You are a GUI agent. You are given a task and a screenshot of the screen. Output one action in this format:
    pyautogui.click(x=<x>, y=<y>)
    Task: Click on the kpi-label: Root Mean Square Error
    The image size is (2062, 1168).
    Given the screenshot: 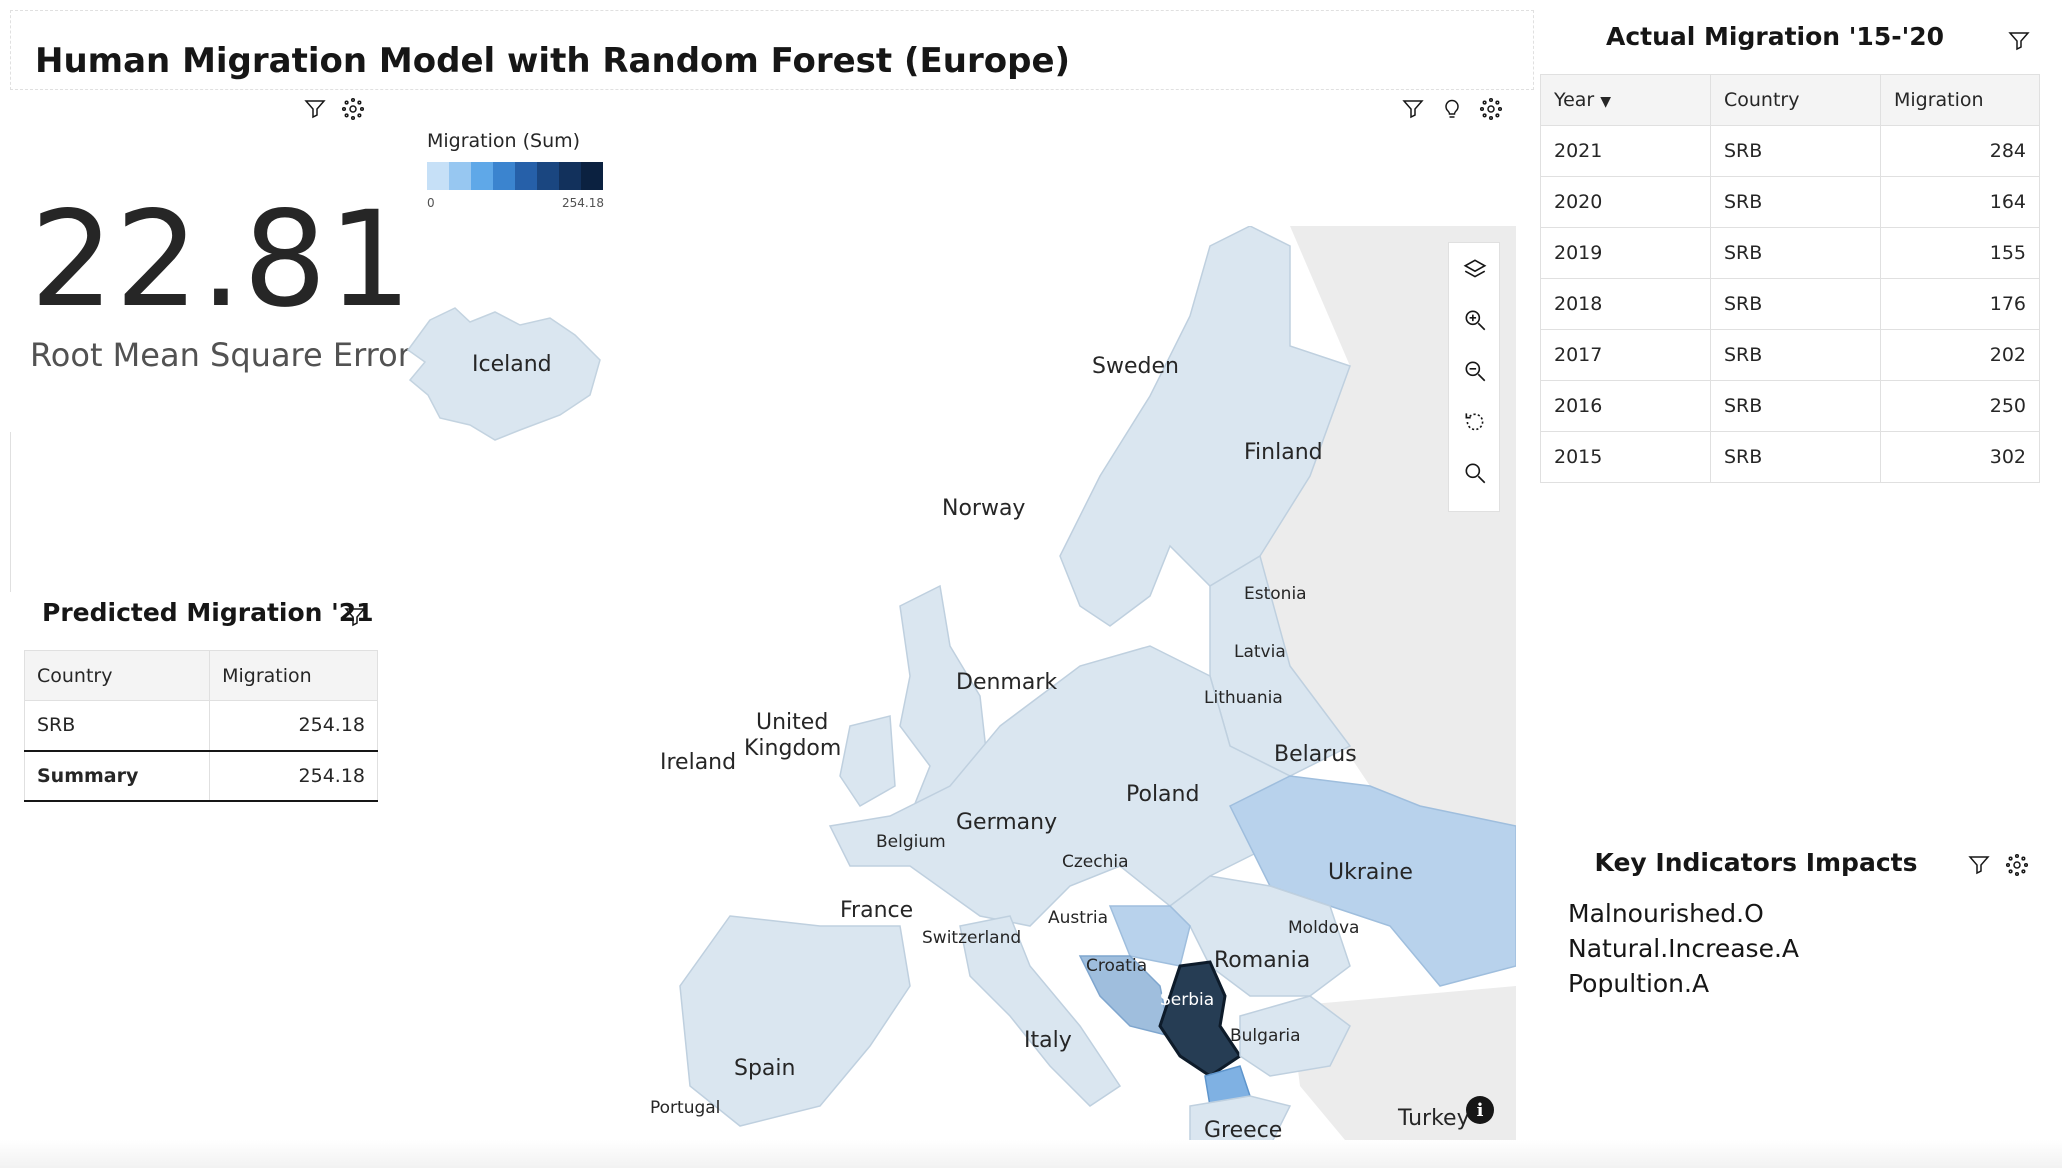 What is the action you would take?
    pyautogui.click(x=220, y=355)
    